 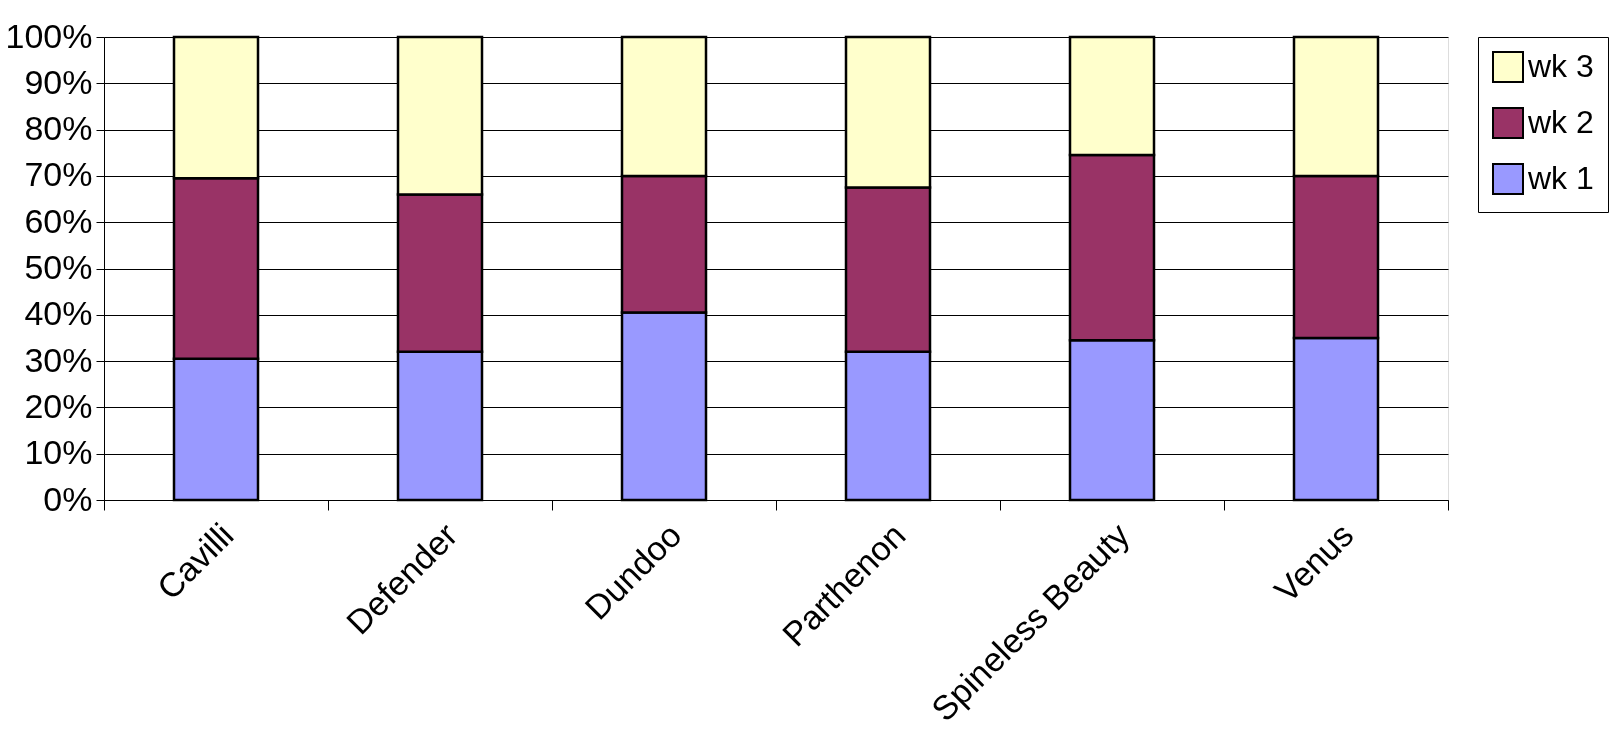 I want to click on y-tick-label: 100%, so click(x=49, y=35).